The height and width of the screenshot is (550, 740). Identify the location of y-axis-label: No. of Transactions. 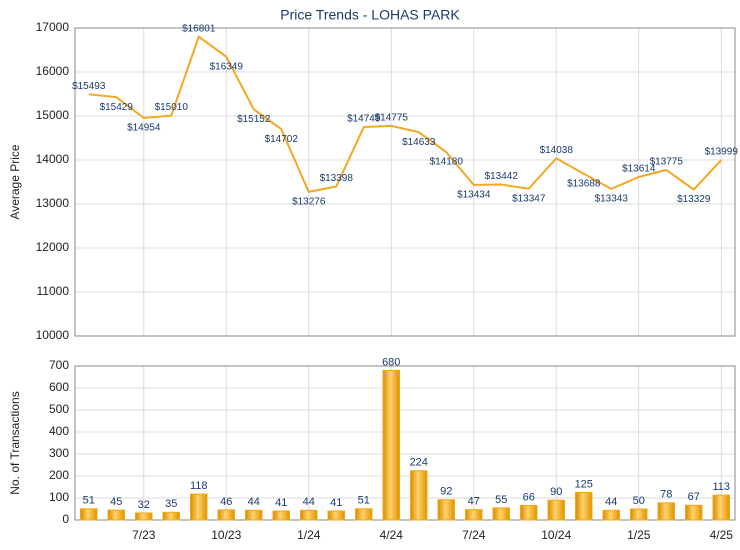
(15, 442).